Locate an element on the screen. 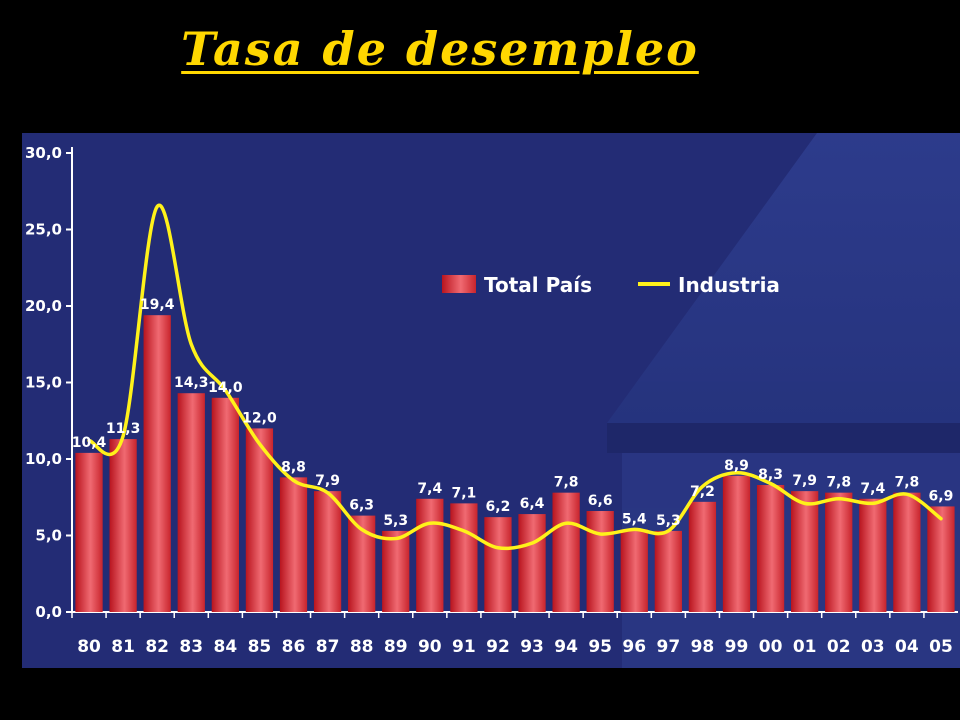  y-tick-label: 15,0 is located at coordinates (43, 383).